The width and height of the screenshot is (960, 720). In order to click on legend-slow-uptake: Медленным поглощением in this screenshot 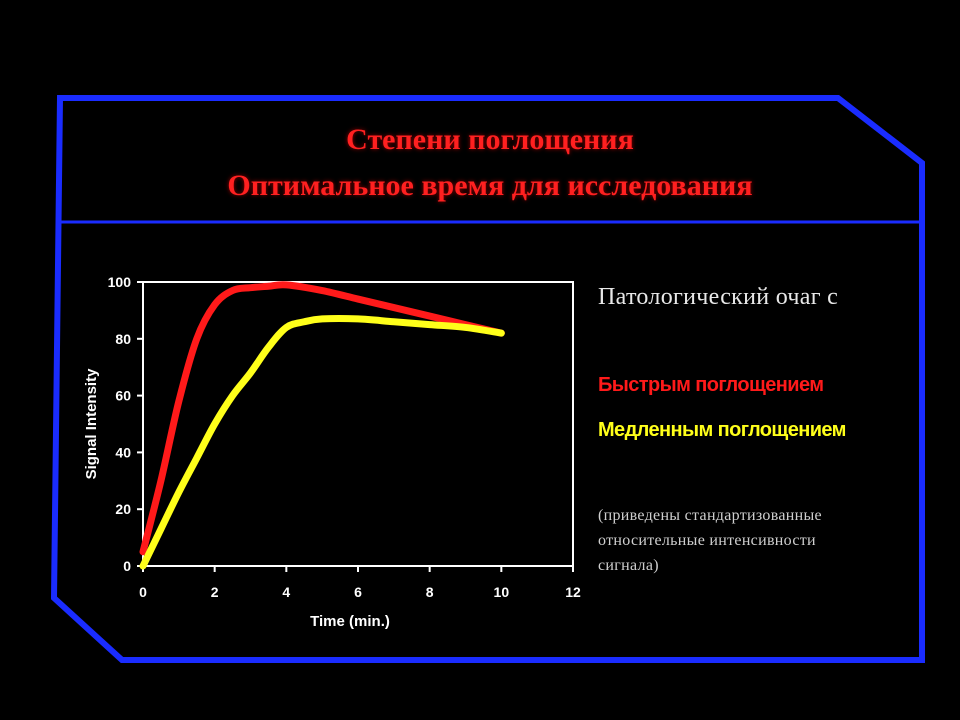, I will do `click(722, 430)`.